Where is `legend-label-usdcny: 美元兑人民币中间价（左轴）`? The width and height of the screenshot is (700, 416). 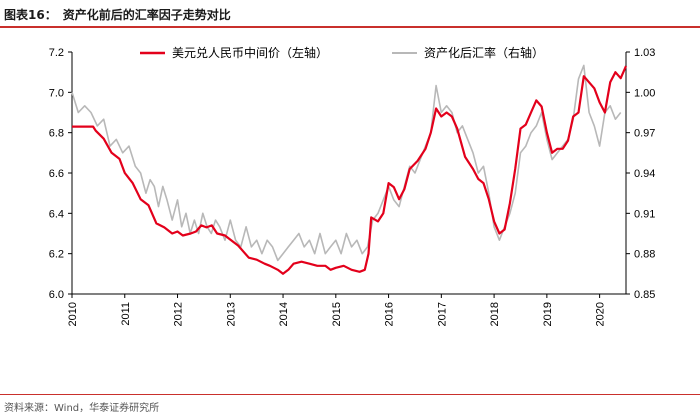
legend-label-usdcny: 美元兑人民币中间价（左轴） is located at coordinates (250, 52).